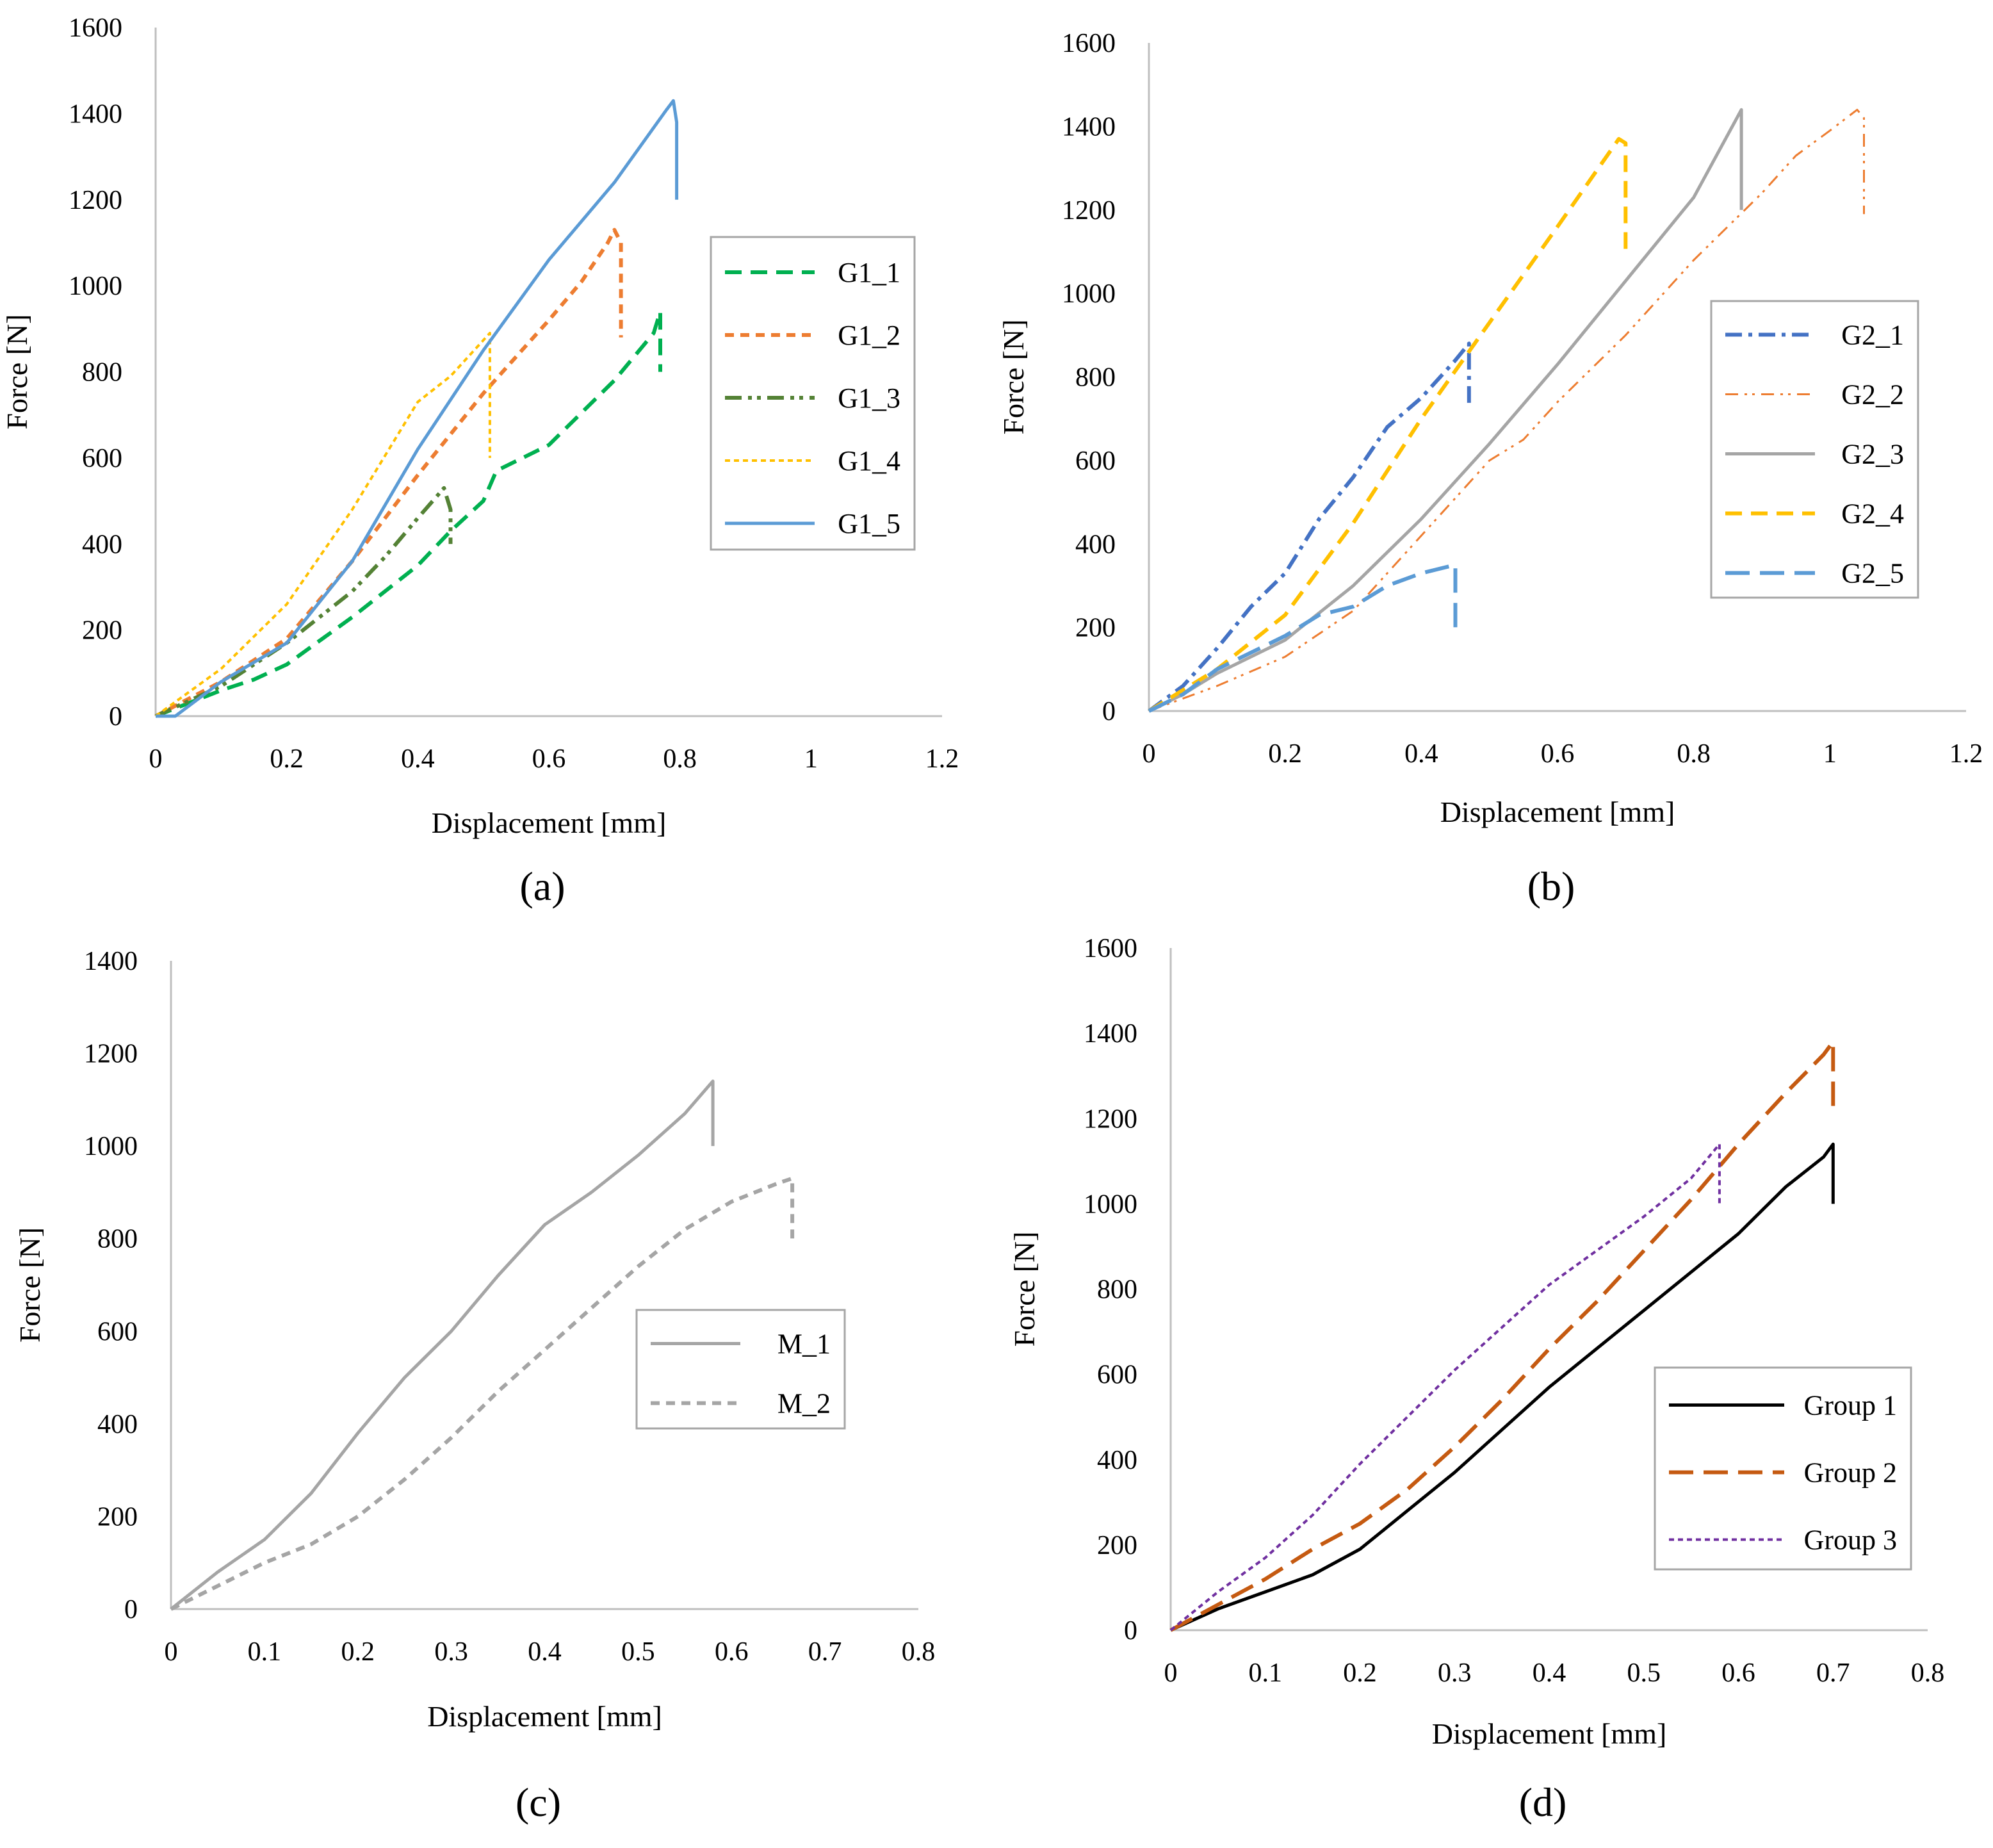 Image resolution: width=1993 pixels, height=1848 pixels. What do you see at coordinates (1872, 395) in the screenshot?
I see `legend-entry-label: G2_2` at bounding box center [1872, 395].